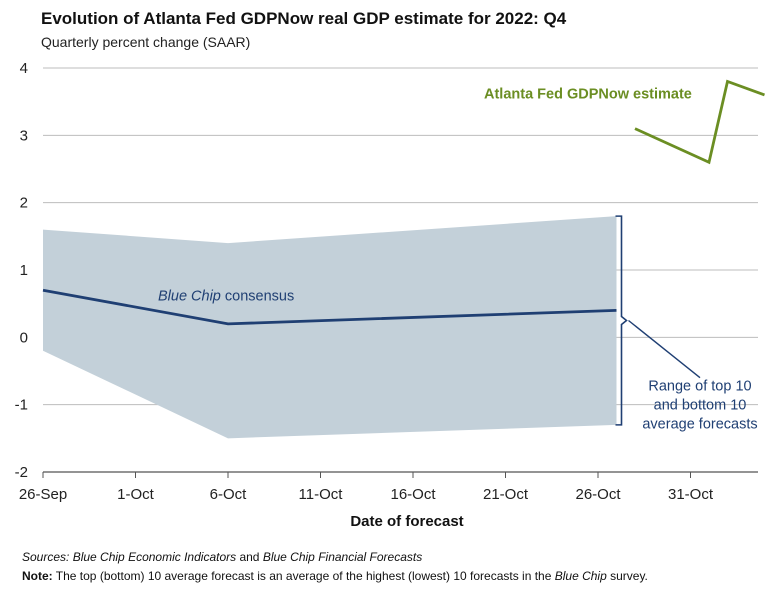 The image size is (775, 595). Describe the element at coordinates (588, 94) in the screenshot. I see `gdpnow-label: Atlanta Fed GDPNow estimate` at that location.